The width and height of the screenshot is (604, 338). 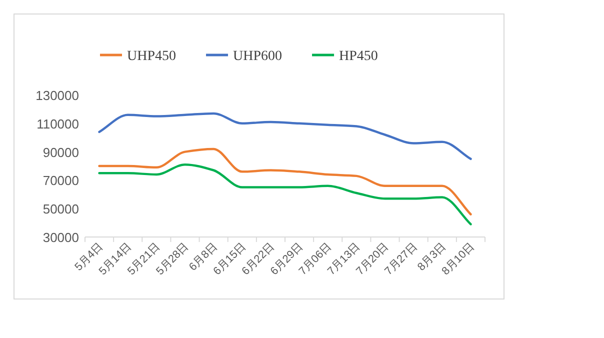 What do you see at coordinates (60, 180) in the screenshot?
I see `y-tick-label: 70000` at bounding box center [60, 180].